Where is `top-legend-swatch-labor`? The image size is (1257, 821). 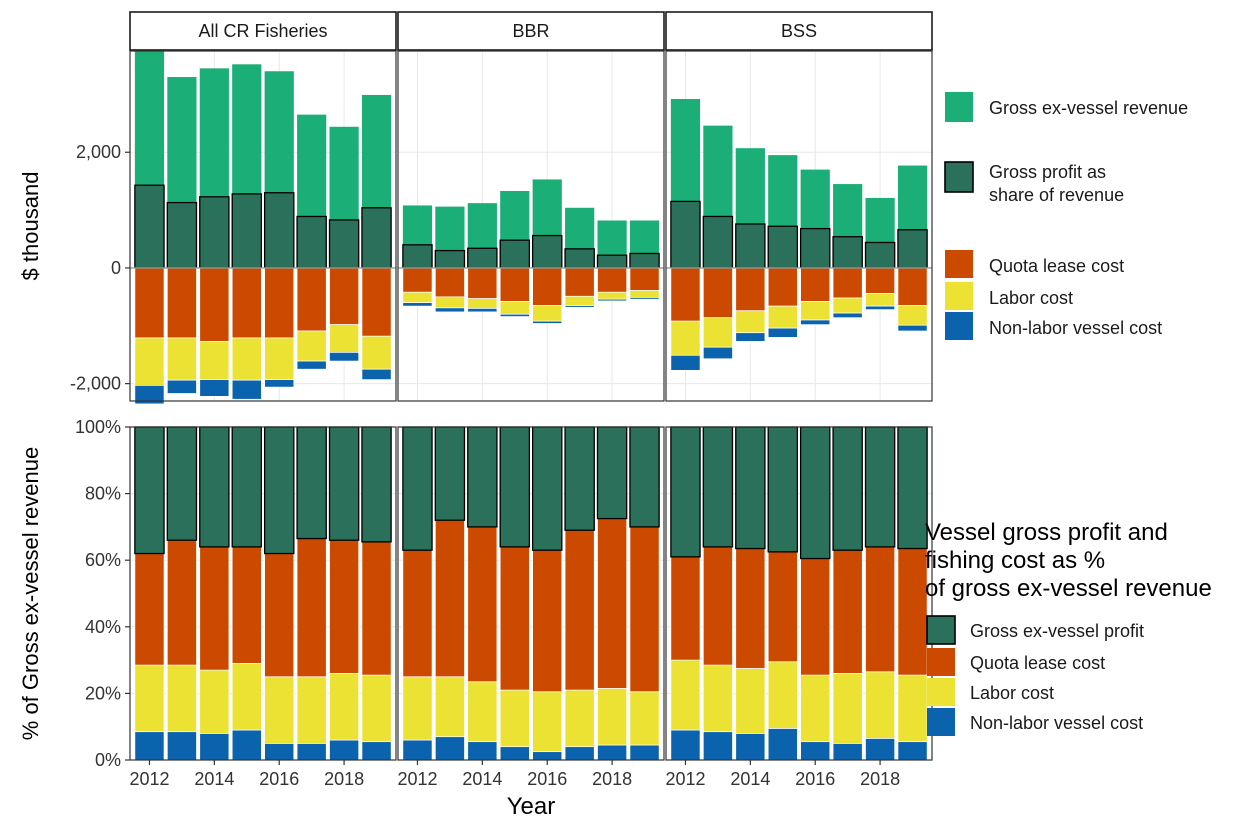
top-legend-swatch-labor is located at coordinates (959, 296).